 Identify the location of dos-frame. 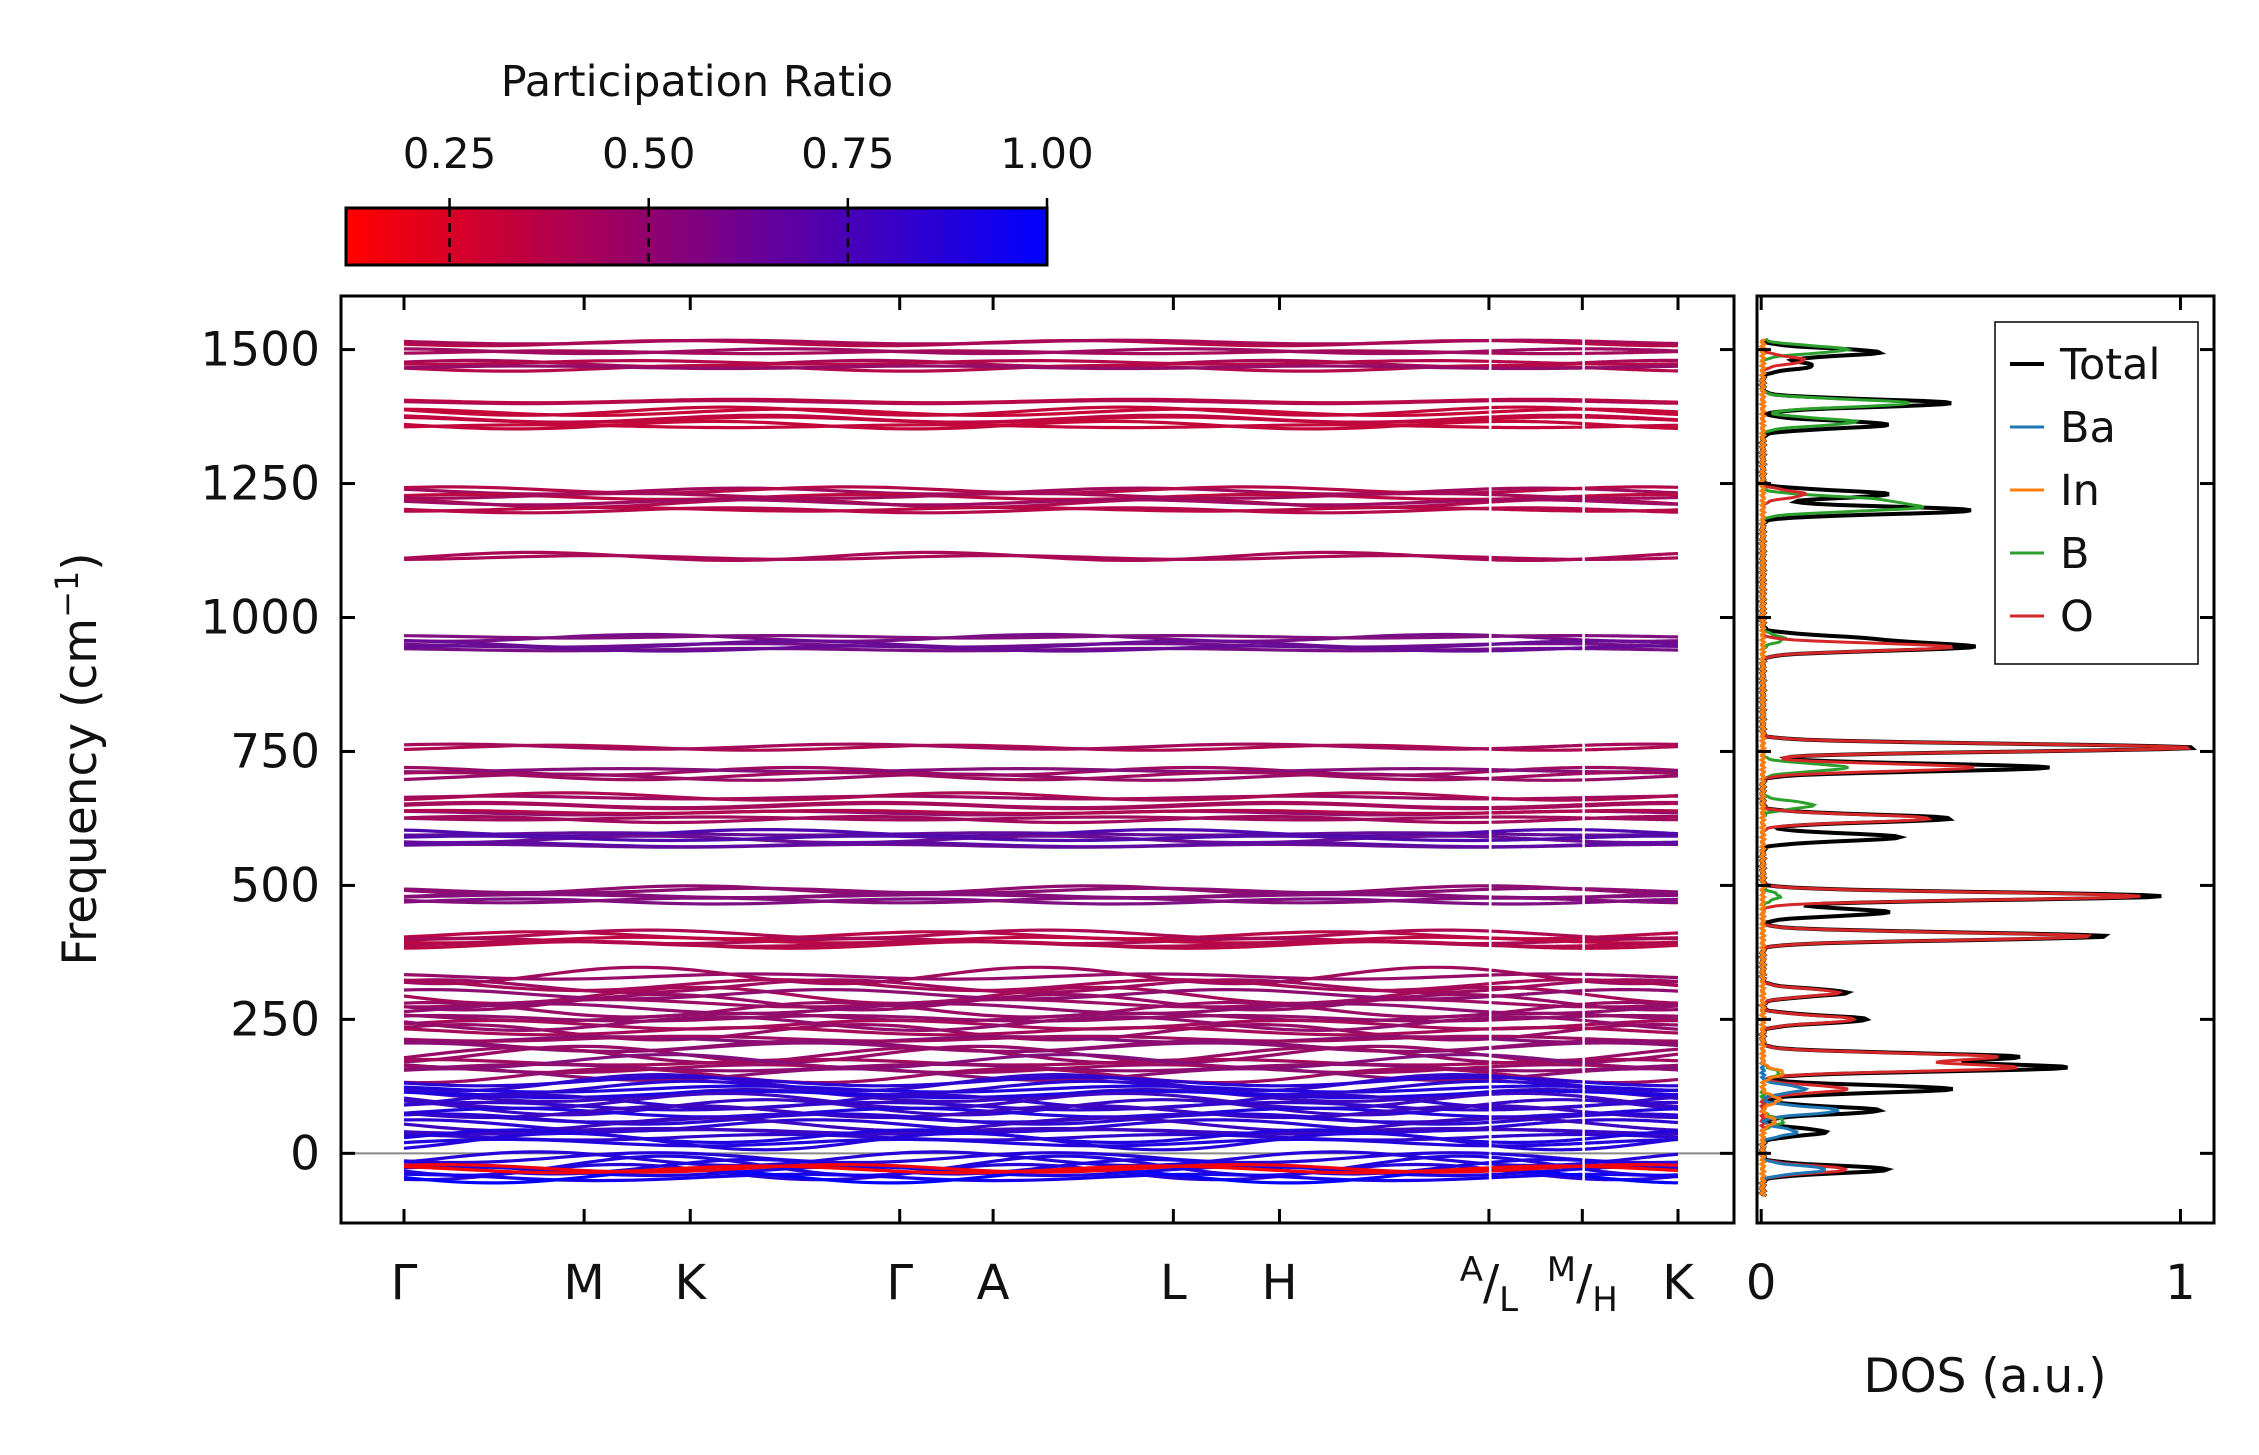
(1985, 759).